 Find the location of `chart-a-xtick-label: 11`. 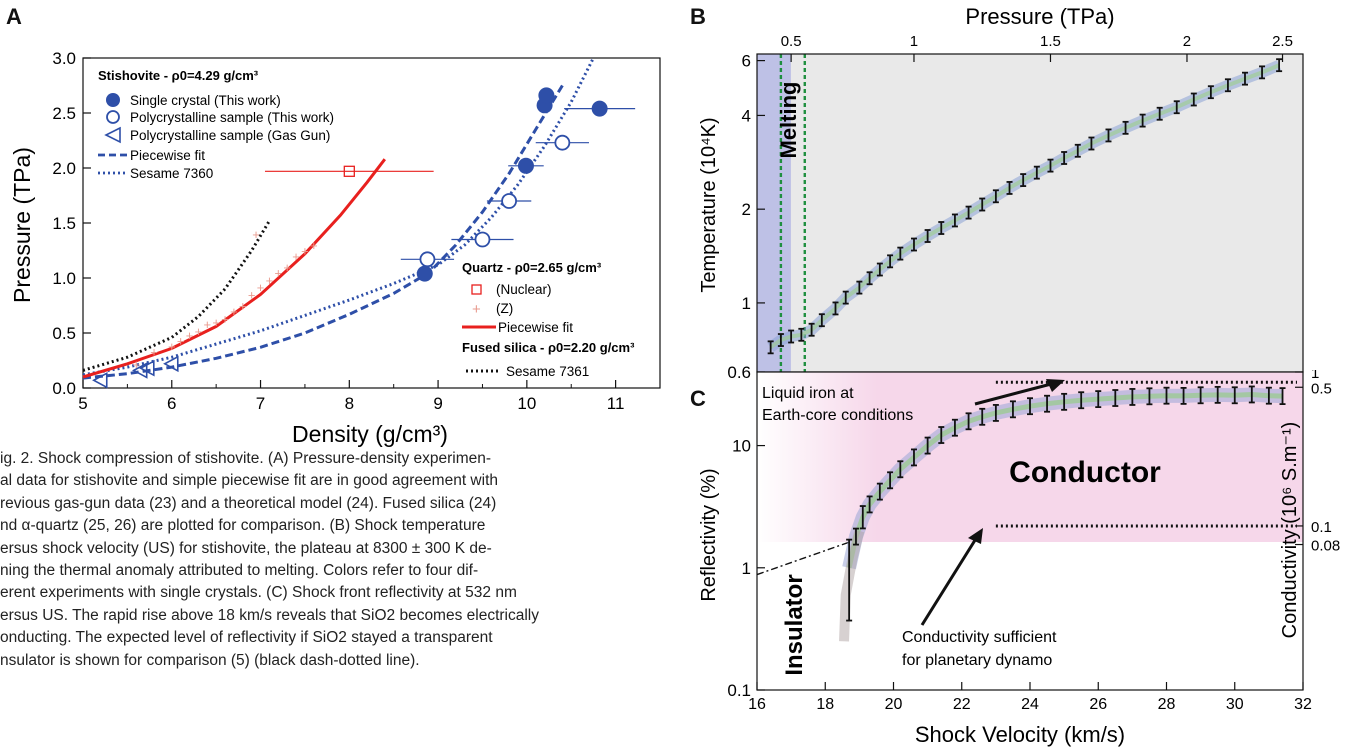

chart-a-xtick-label: 11 is located at coordinates (616, 403).